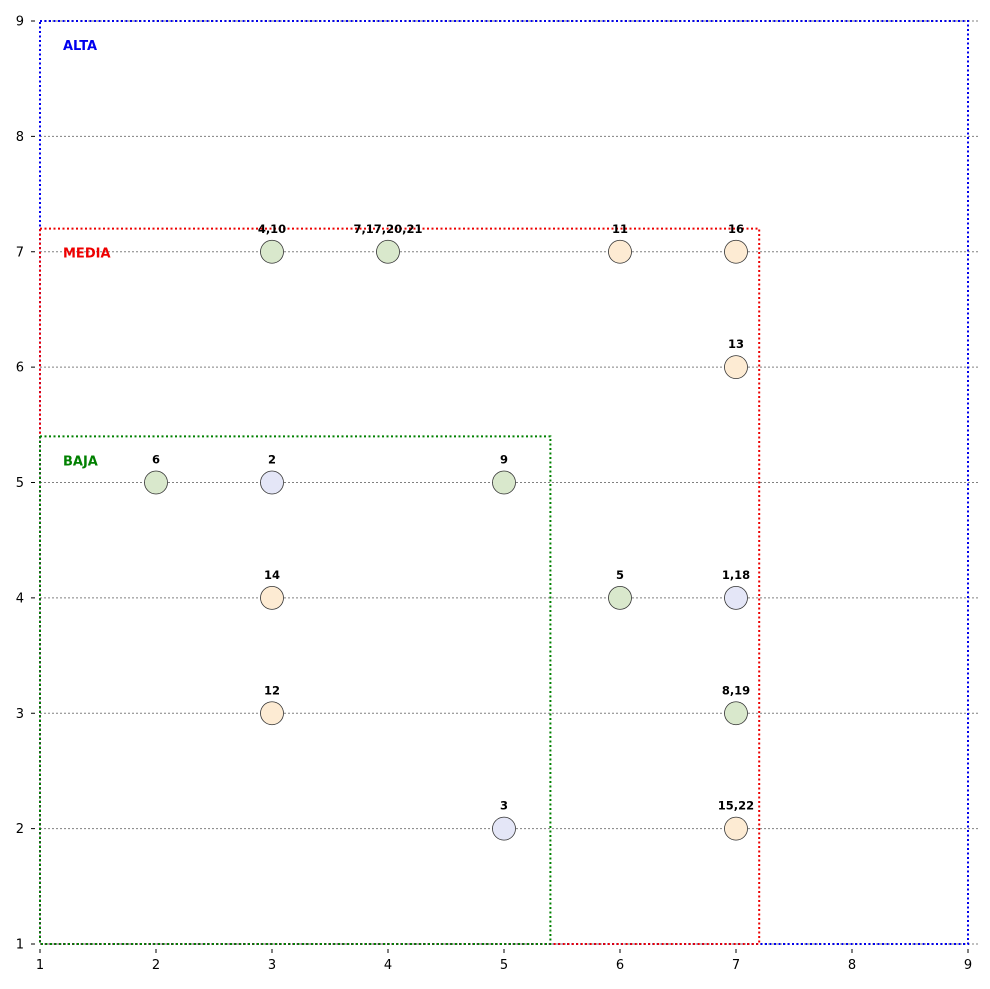 This screenshot has width=990, height=989. I want to click on data-point-label: 15,22, so click(736, 806).